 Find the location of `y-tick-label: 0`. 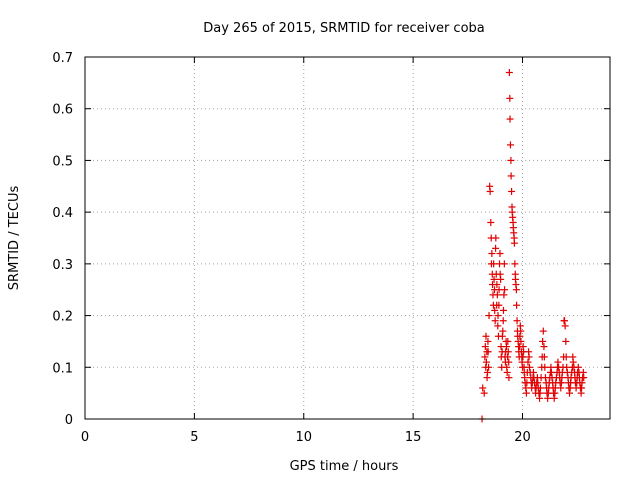

y-tick-label: 0 is located at coordinates (69, 420).